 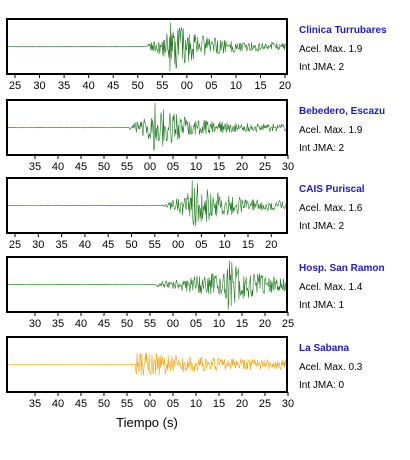 What do you see at coordinates (331, 287) in the screenshot?
I see `accel-max-label: Acel. Max. 1.4` at bounding box center [331, 287].